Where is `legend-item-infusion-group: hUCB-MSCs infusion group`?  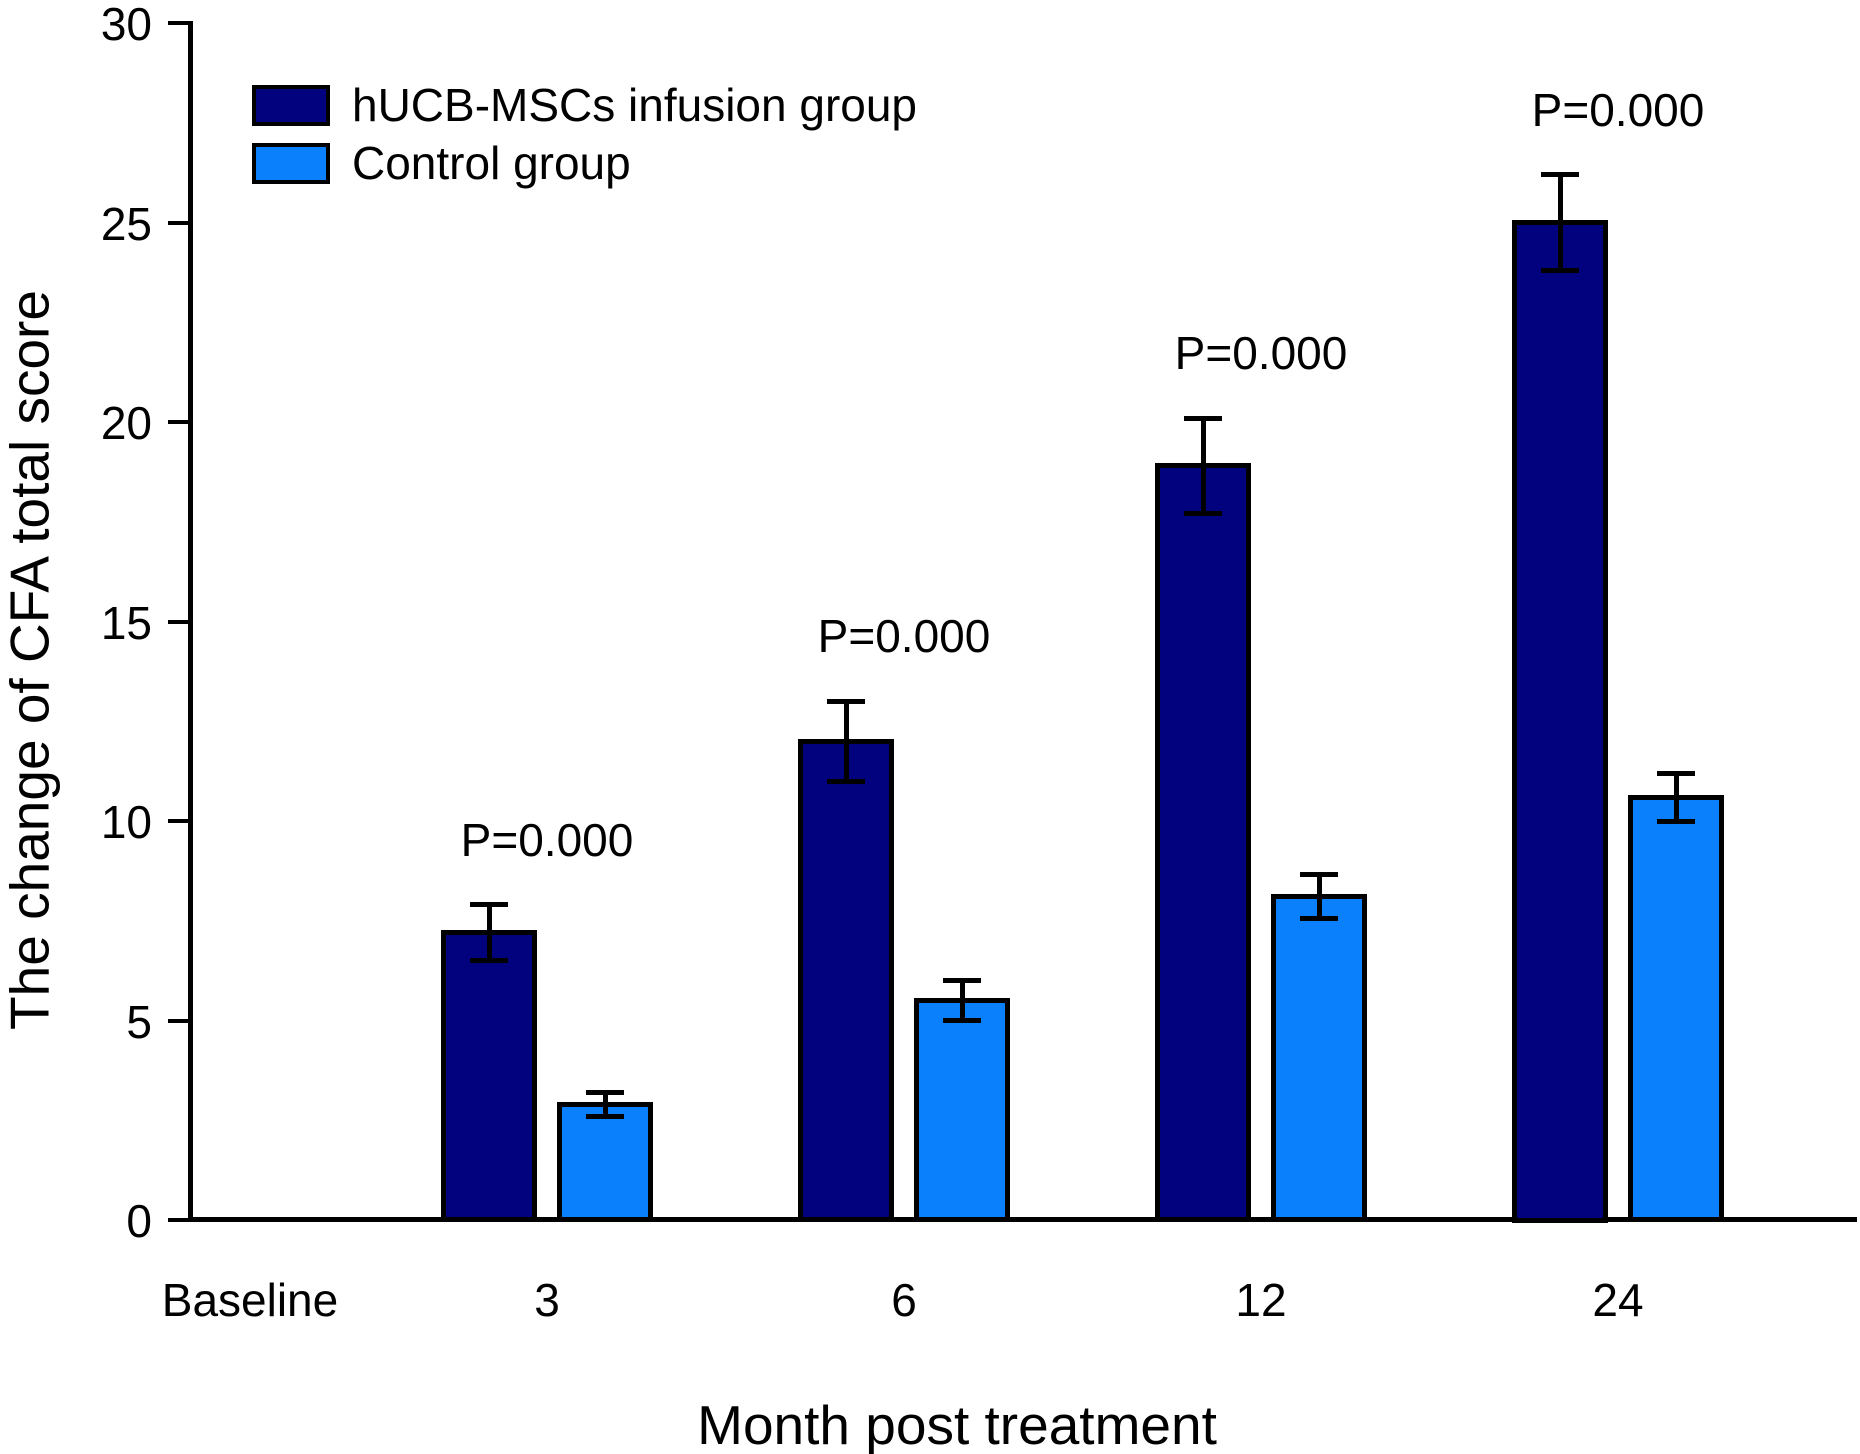
legend-item-infusion-group: hUCB-MSCs infusion group is located at coordinates (584, 105).